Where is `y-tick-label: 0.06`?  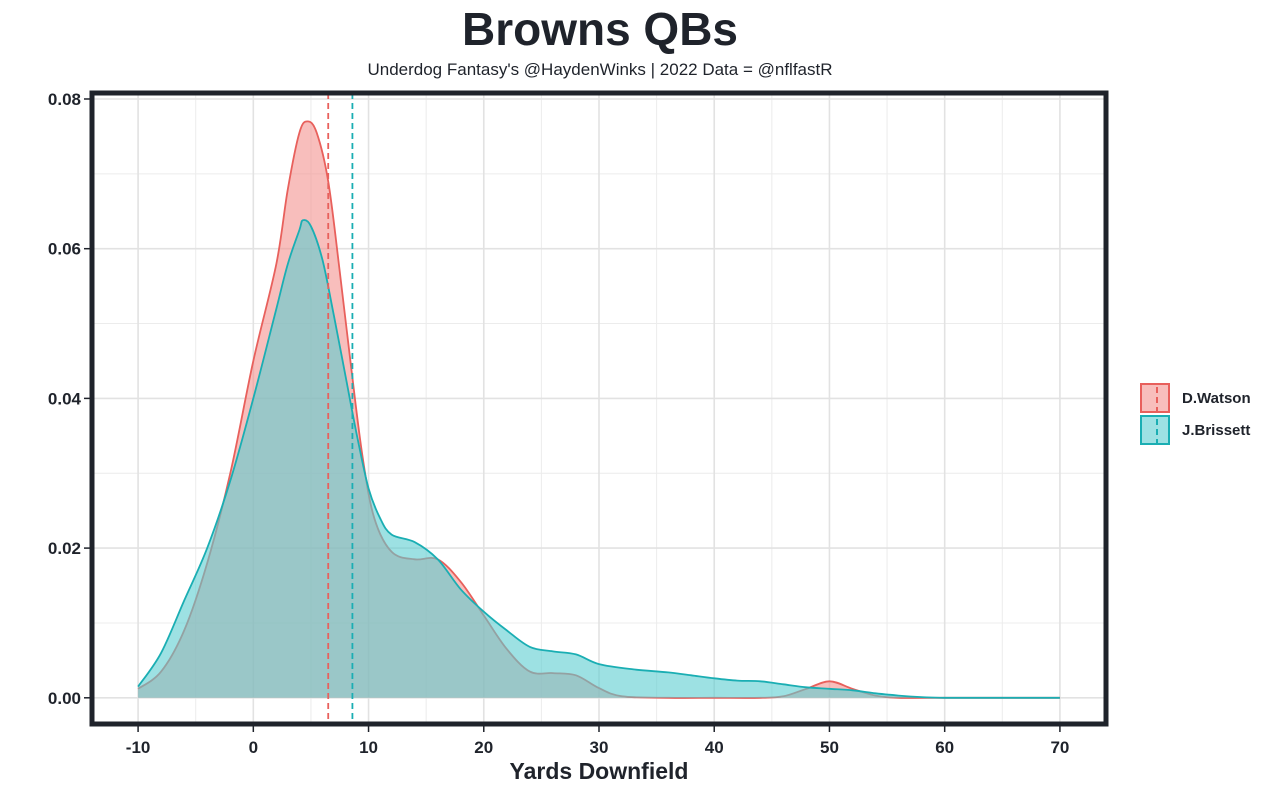 y-tick-label: 0.06 is located at coordinates (64, 249).